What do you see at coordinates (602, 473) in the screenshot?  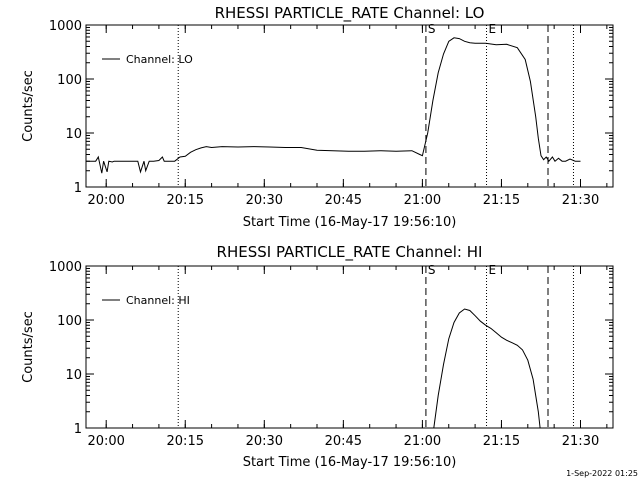 I see `date-stamp: 1-Sep-2022 01:25` at bounding box center [602, 473].